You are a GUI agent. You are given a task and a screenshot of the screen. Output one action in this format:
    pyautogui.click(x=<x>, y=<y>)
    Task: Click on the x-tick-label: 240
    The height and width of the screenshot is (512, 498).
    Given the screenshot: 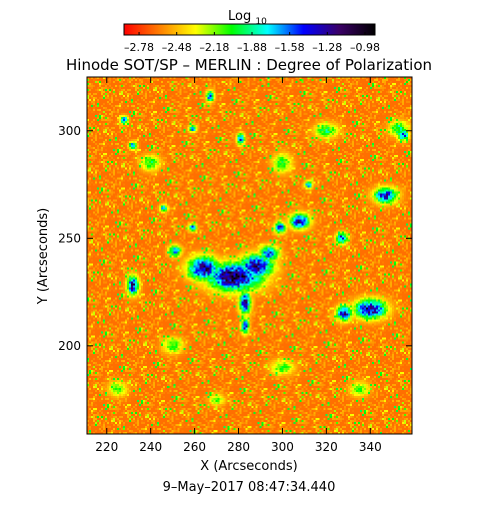 What is the action you would take?
    pyautogui.click(x=150, y=447)
    